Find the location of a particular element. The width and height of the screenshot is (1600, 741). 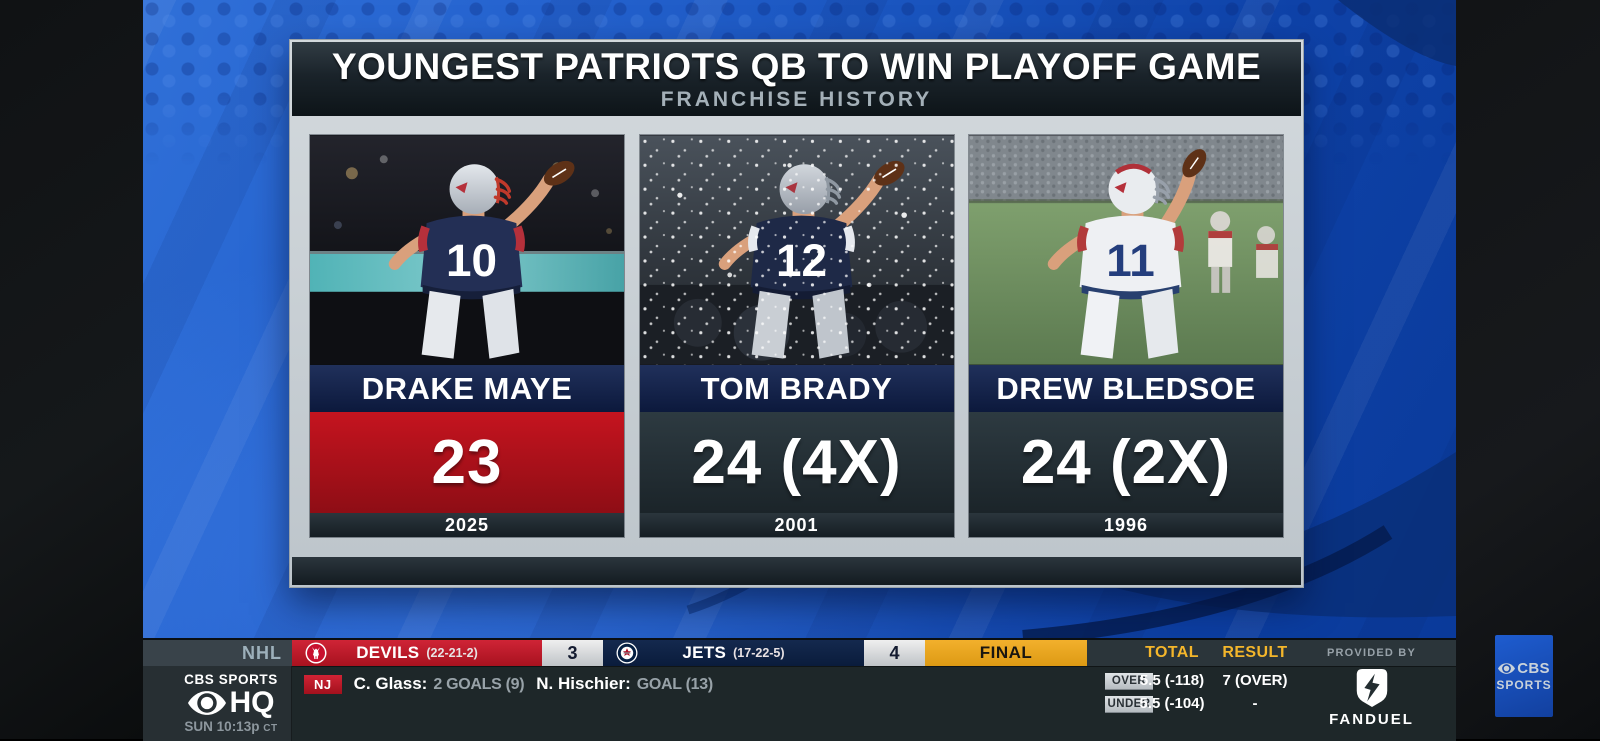

player-name: DRAKE MAYE is located at coordinates (467, 388).